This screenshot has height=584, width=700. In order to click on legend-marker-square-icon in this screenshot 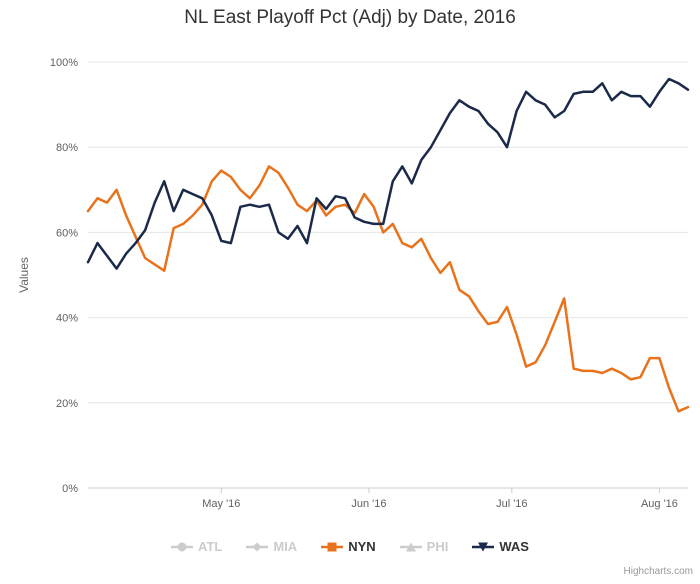, I will do `click(332, 546)`.